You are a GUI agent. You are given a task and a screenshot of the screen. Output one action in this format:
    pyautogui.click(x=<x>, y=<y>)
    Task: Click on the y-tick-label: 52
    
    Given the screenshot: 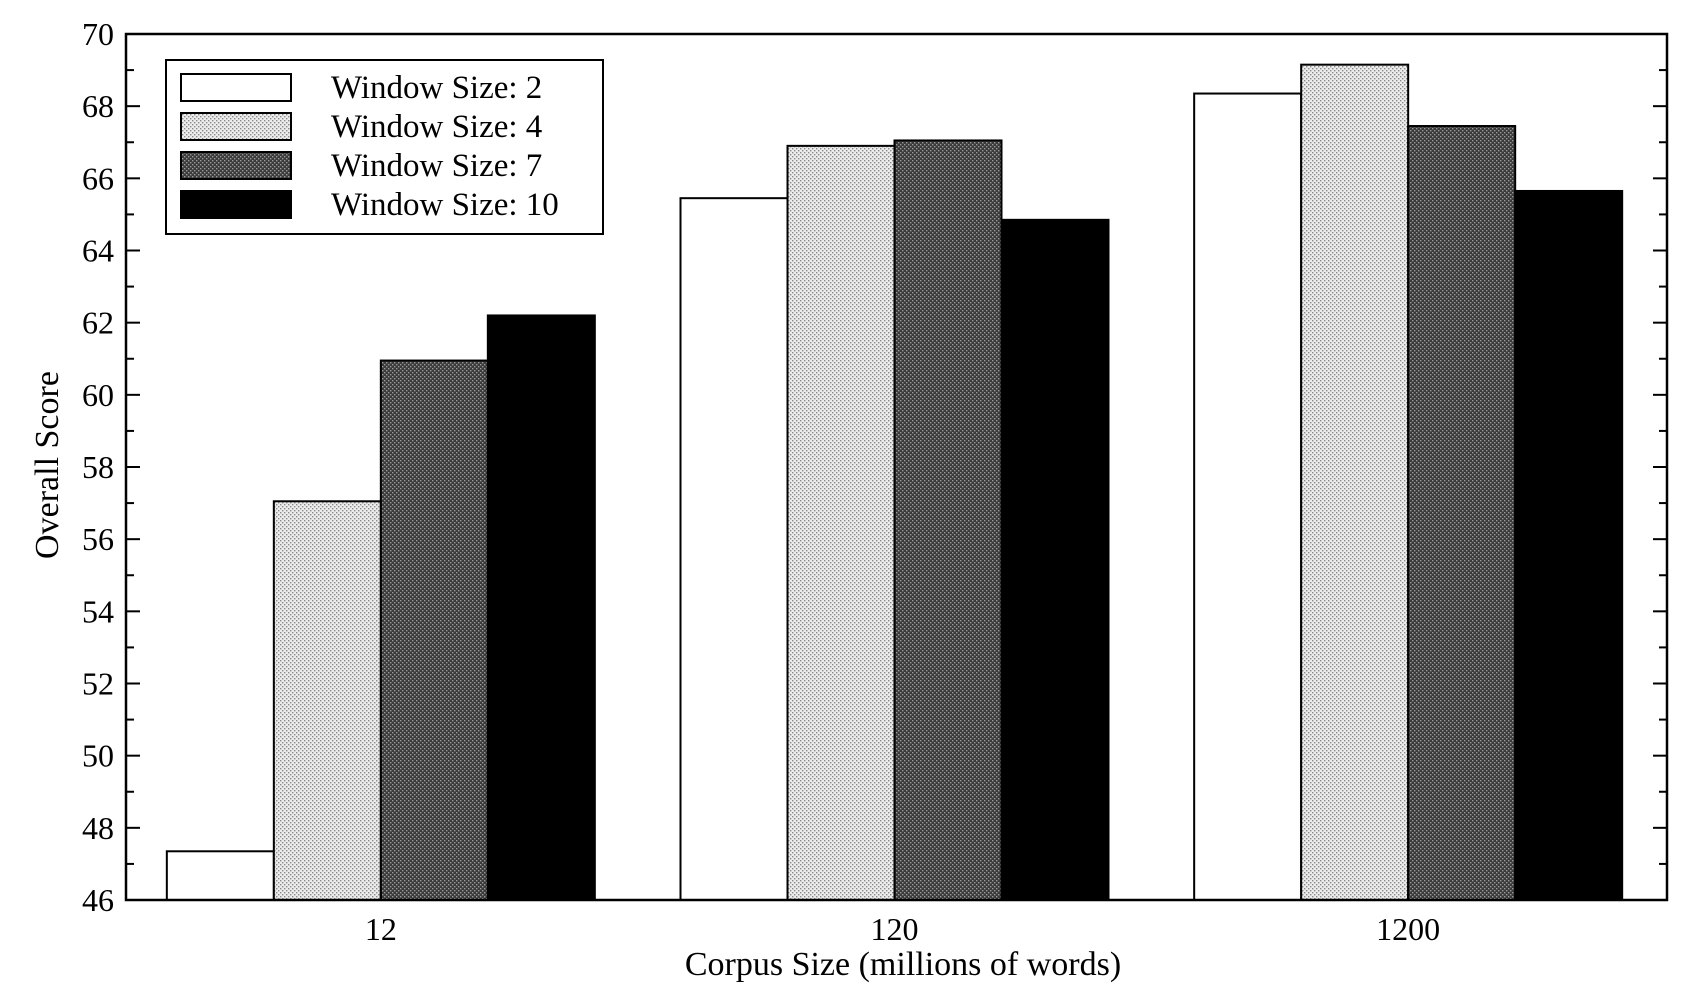 What is the action you would take?
    pyautogui.click(x=98, y=684)
    